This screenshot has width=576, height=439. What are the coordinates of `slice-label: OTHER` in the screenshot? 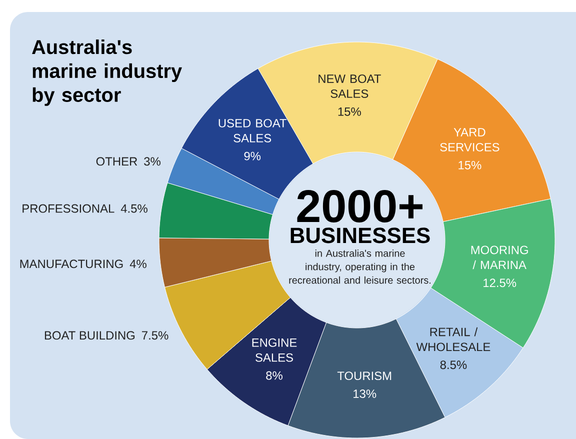 It's located at (117, 161).